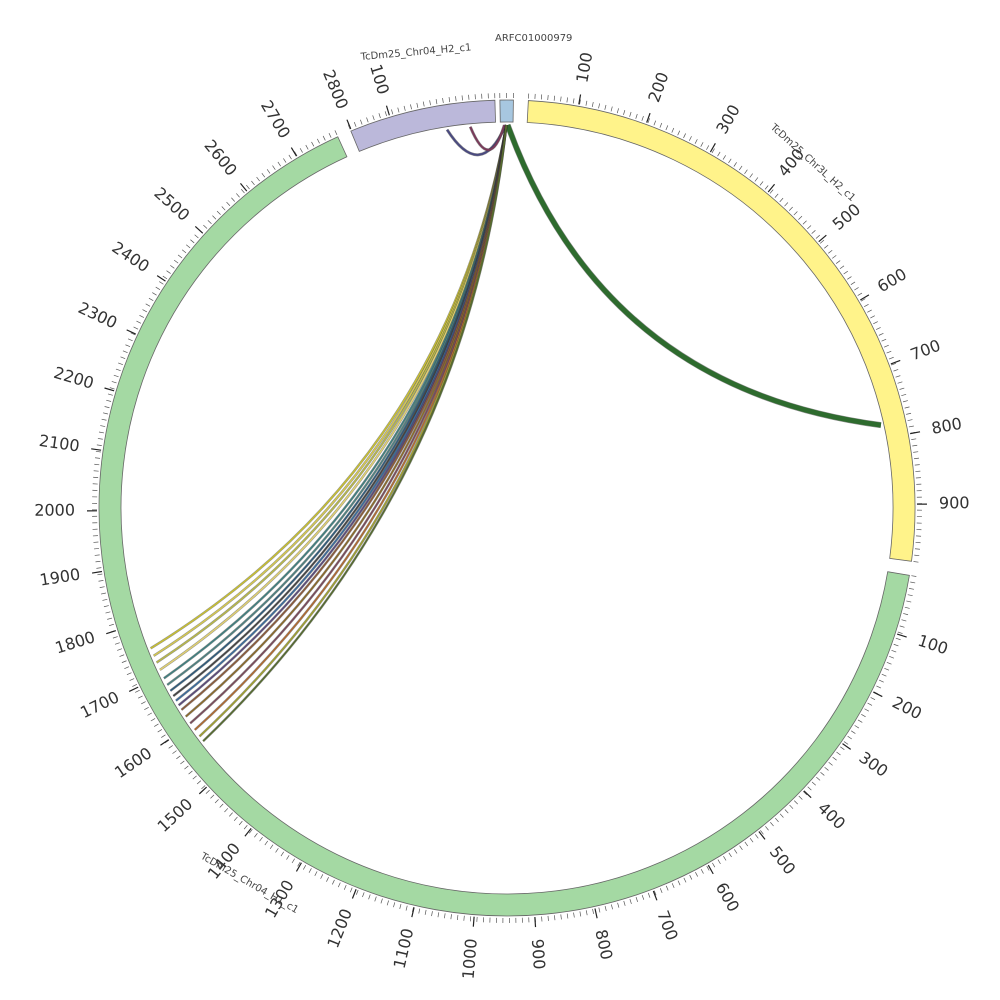 The height and width of the screenshot is (1000, 1000). I want to click on tick-label: 1600, so click(133, 762).